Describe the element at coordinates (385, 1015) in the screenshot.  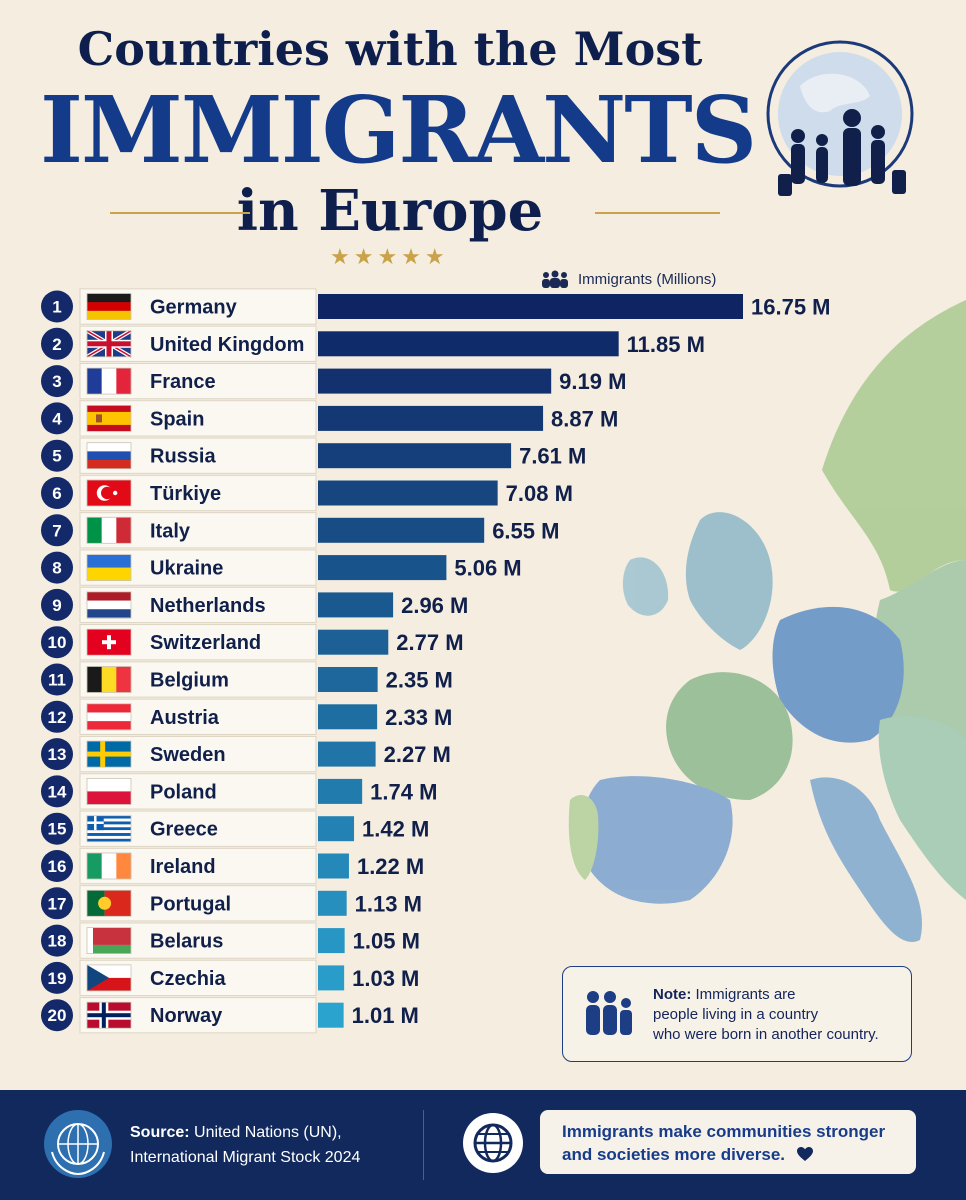
I see `value-label: 1.01 M` at that location.